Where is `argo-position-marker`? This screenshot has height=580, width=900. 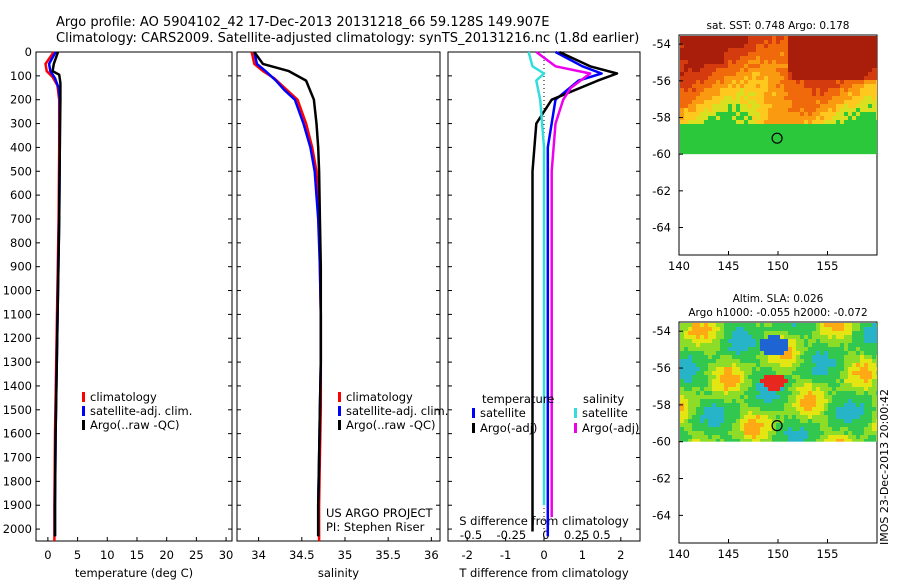
argo-position-marker is located at coordinates (777, 138).